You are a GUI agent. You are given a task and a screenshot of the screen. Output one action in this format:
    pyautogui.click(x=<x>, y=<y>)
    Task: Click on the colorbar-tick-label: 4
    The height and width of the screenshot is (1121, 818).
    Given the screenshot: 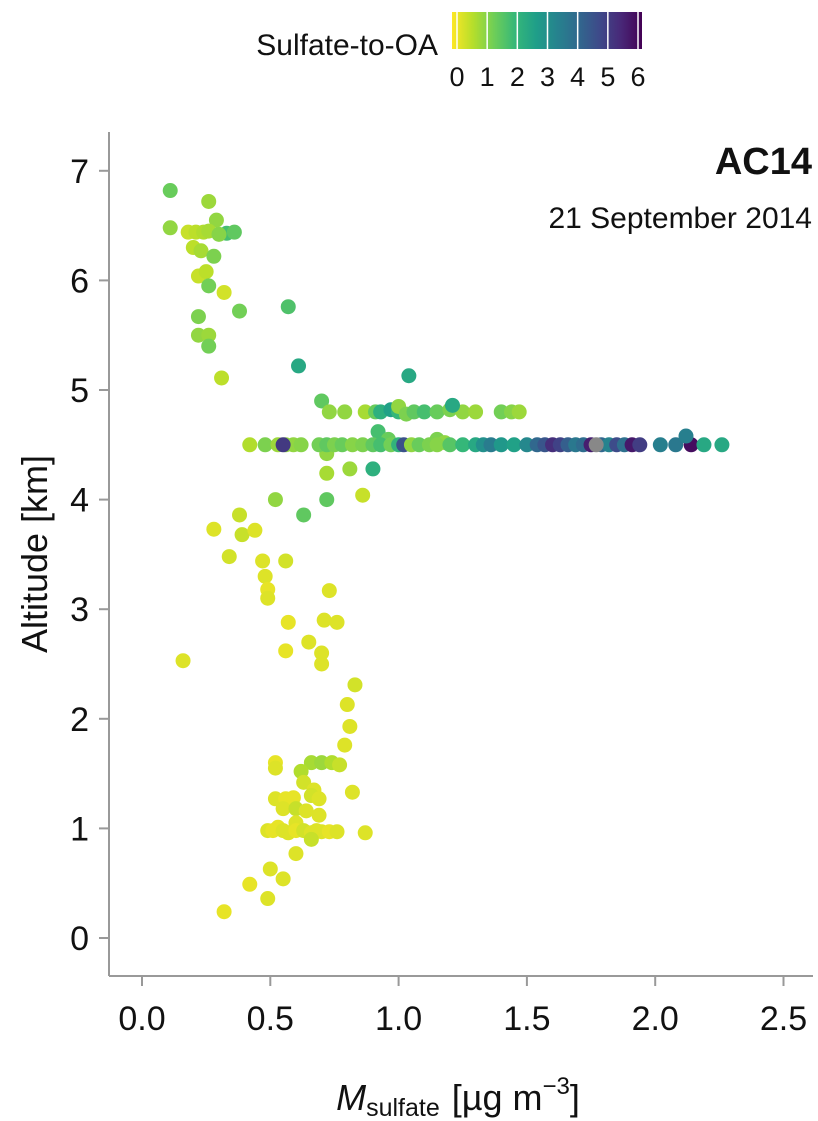 What is the action you would take?
    pyautogui.click(x=577, y=77)
    